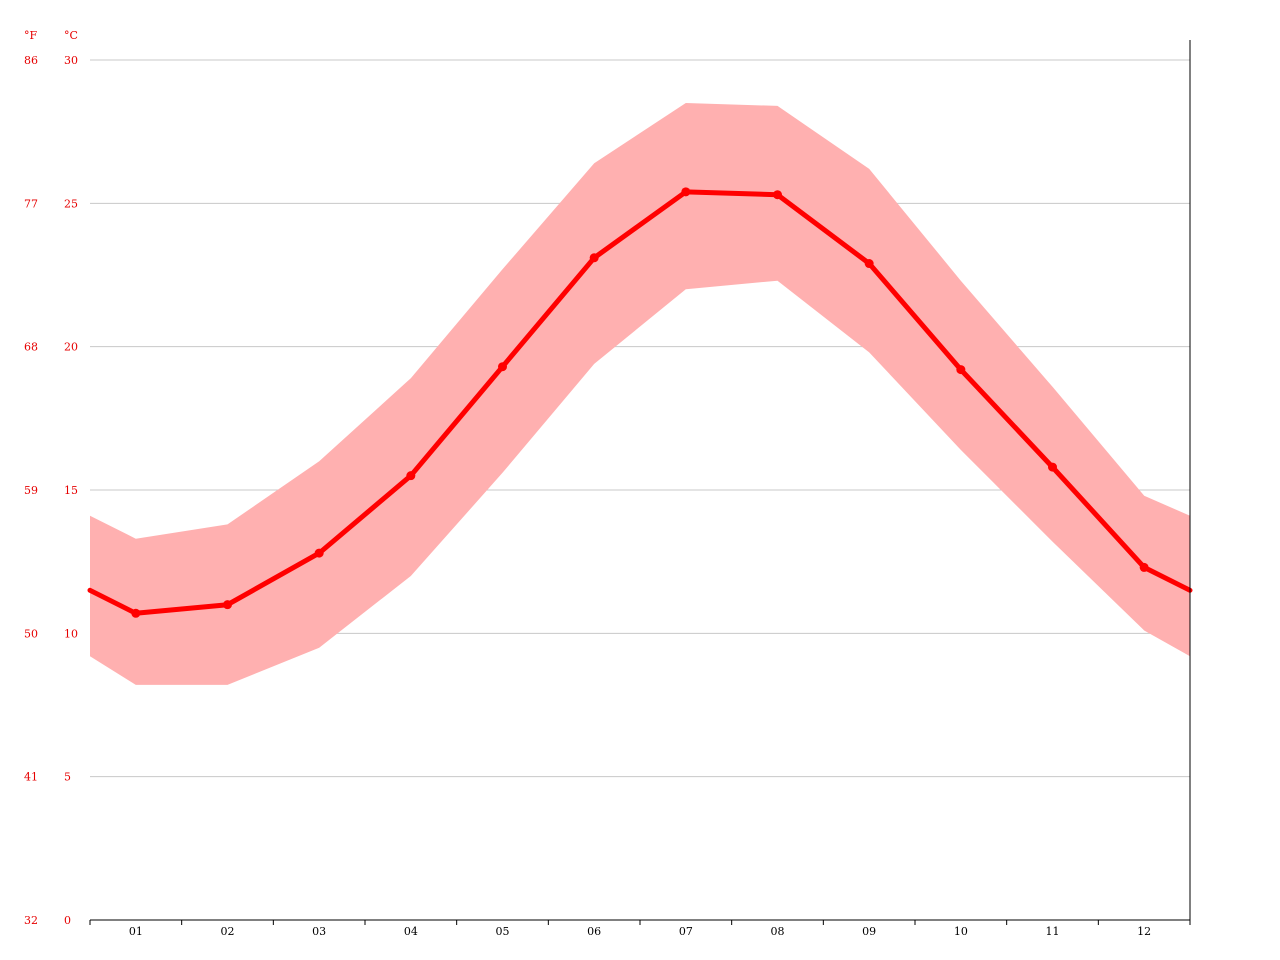 This screenshot has height=960, width=1280. What do you see at coordinates (503, 931) in the screenshot?
I see `x-tick-label: 05` at bounding box center [503, 931].